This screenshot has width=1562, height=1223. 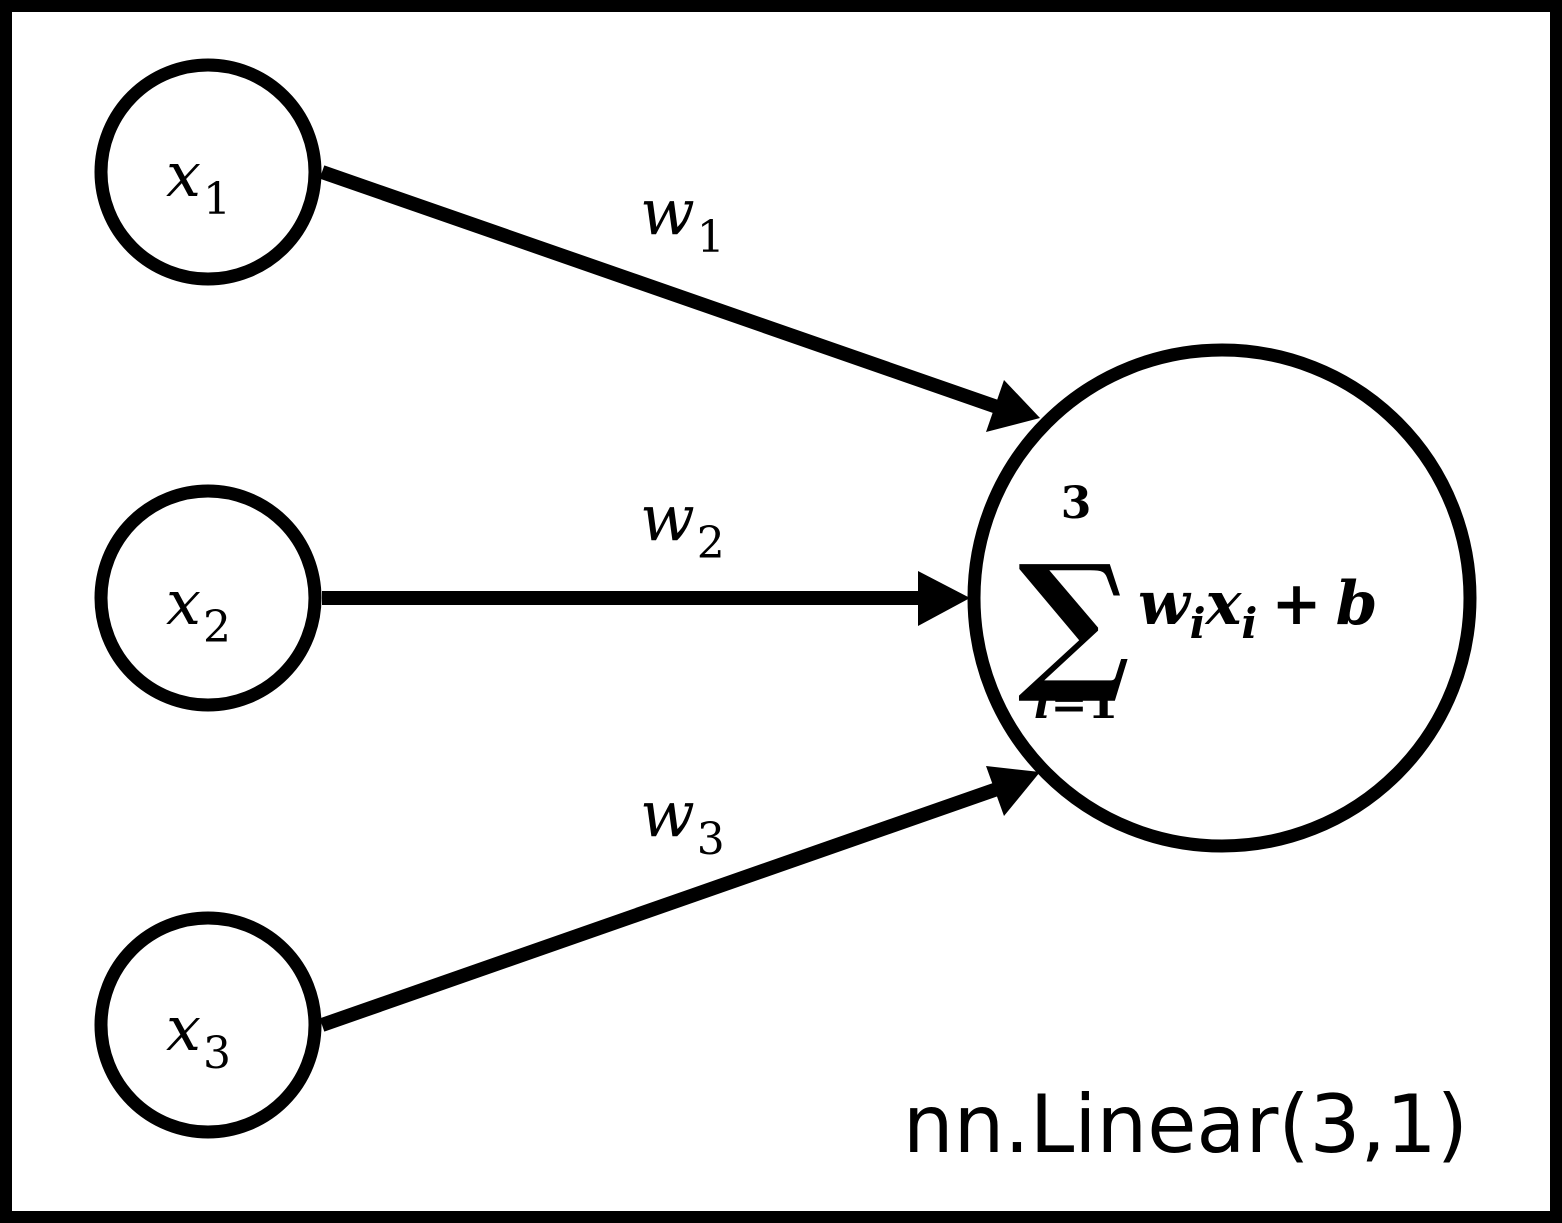 I want to click on output-neuron-circle, so click(x=1222, y=598).